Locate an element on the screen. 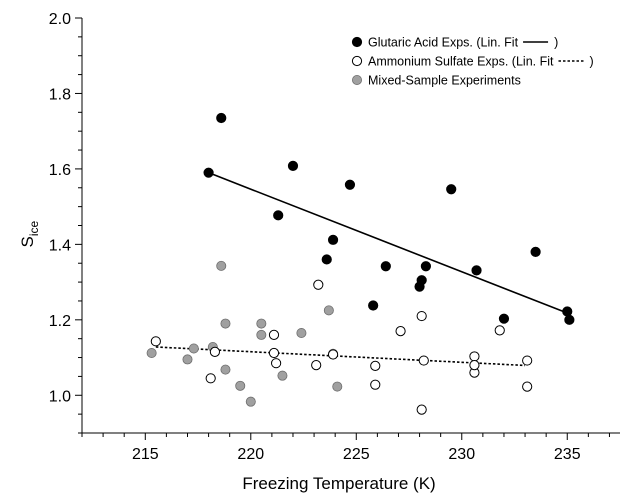  y-tick-label: 1.6 is located at coordinates (60, 170).